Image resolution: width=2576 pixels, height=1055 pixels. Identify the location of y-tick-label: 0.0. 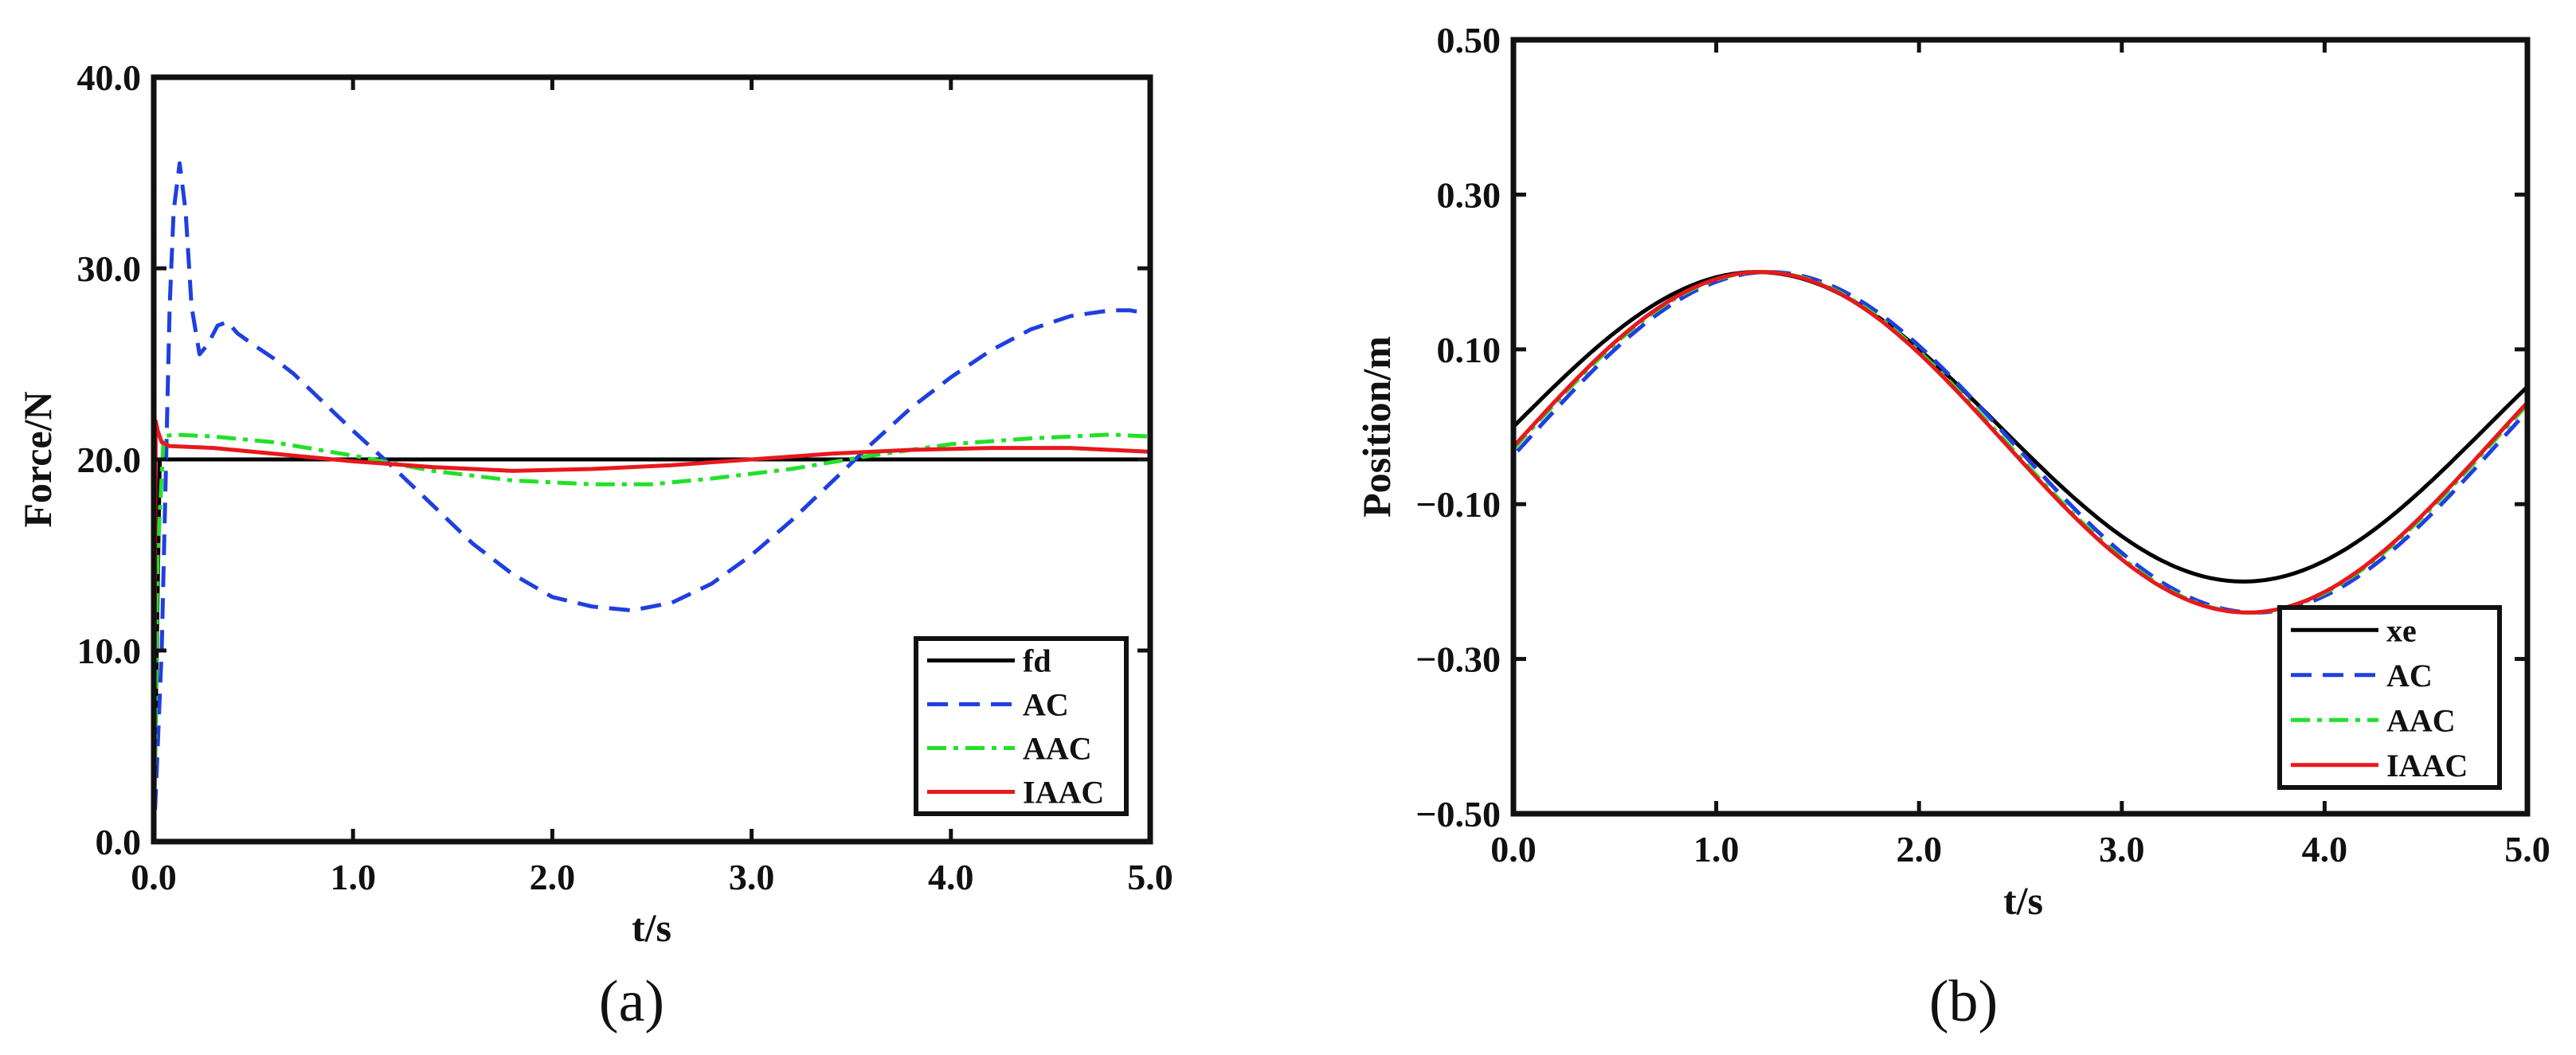
(119, 842).